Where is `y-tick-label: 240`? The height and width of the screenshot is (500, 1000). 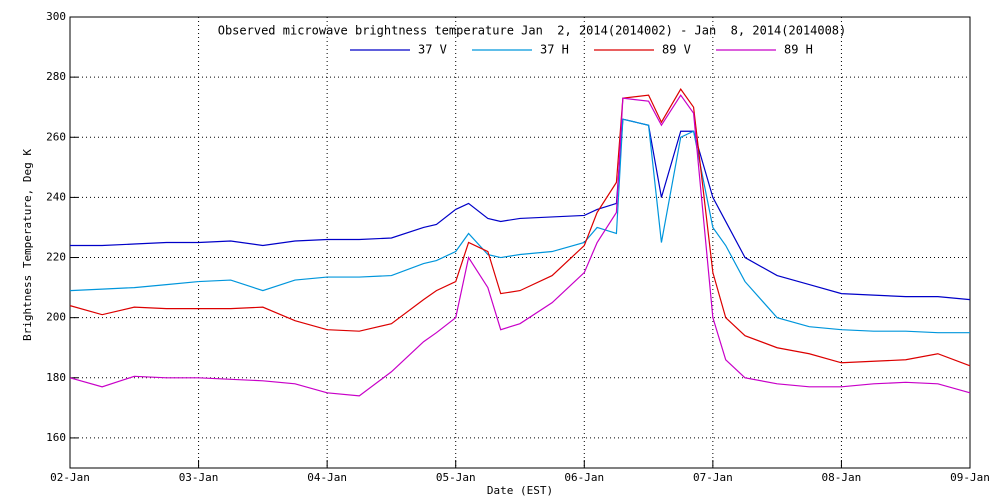 y-tick-label: 240 is located at coordinates (56, 196).